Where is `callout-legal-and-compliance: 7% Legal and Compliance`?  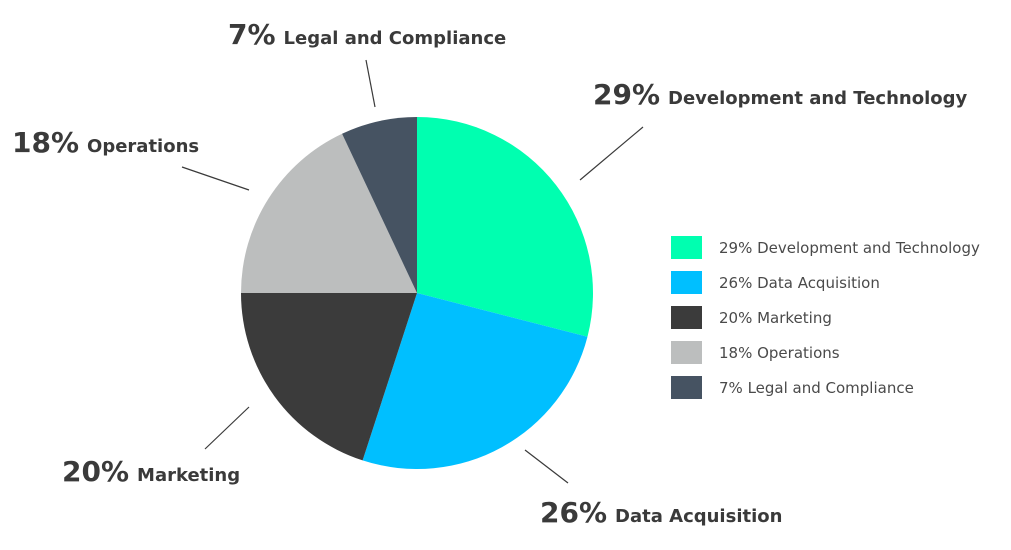
callout-legal-and-compliance: 7% Legal and Compliance is located at coordinates (367, 34).